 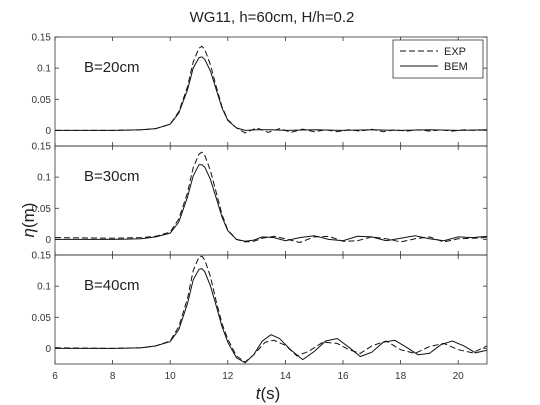 I want to click on legend-box, so click(x=438, y=59).